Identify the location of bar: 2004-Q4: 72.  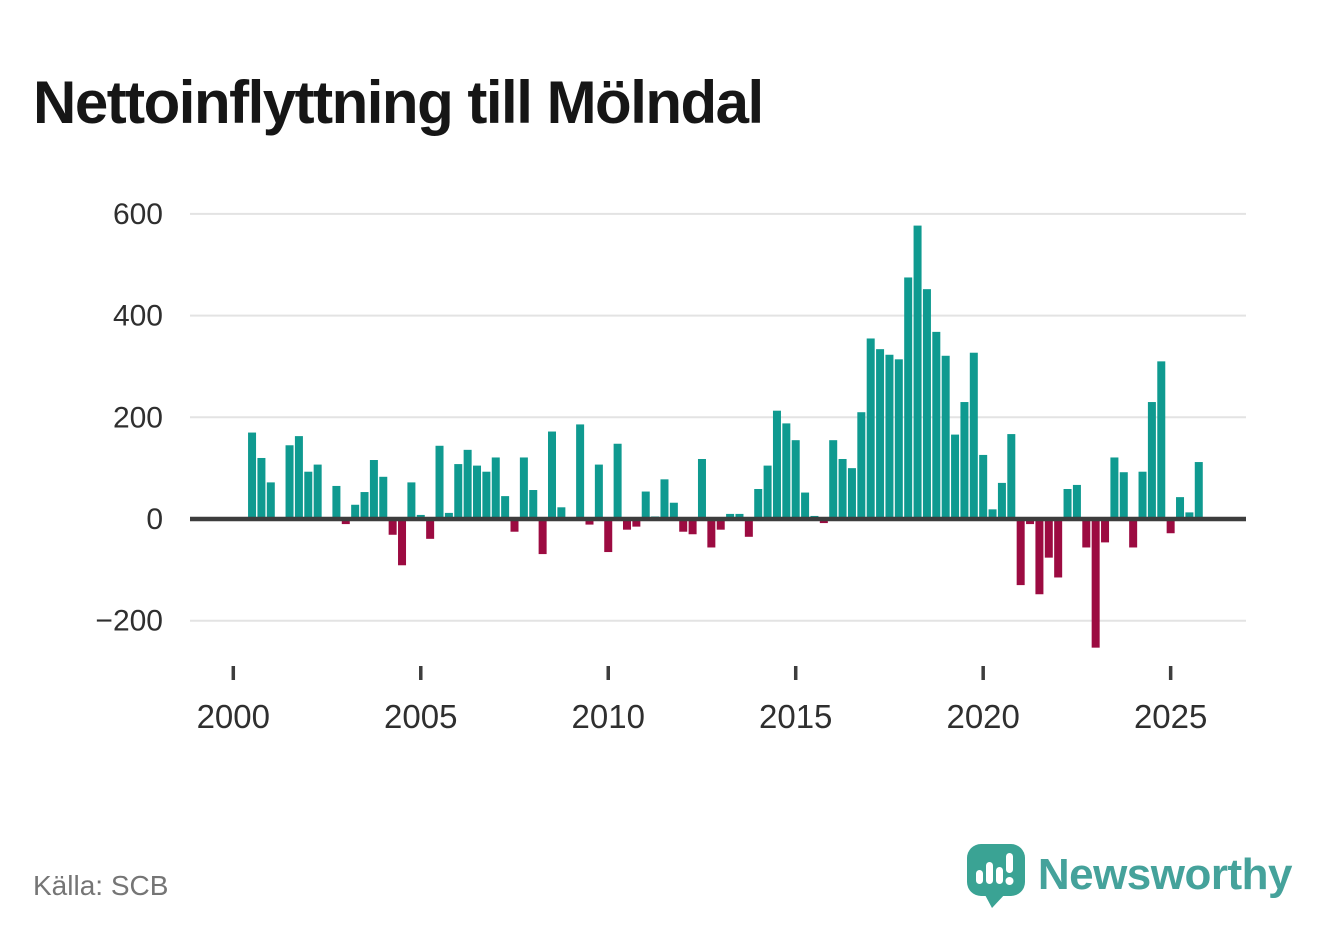
(411, 500).